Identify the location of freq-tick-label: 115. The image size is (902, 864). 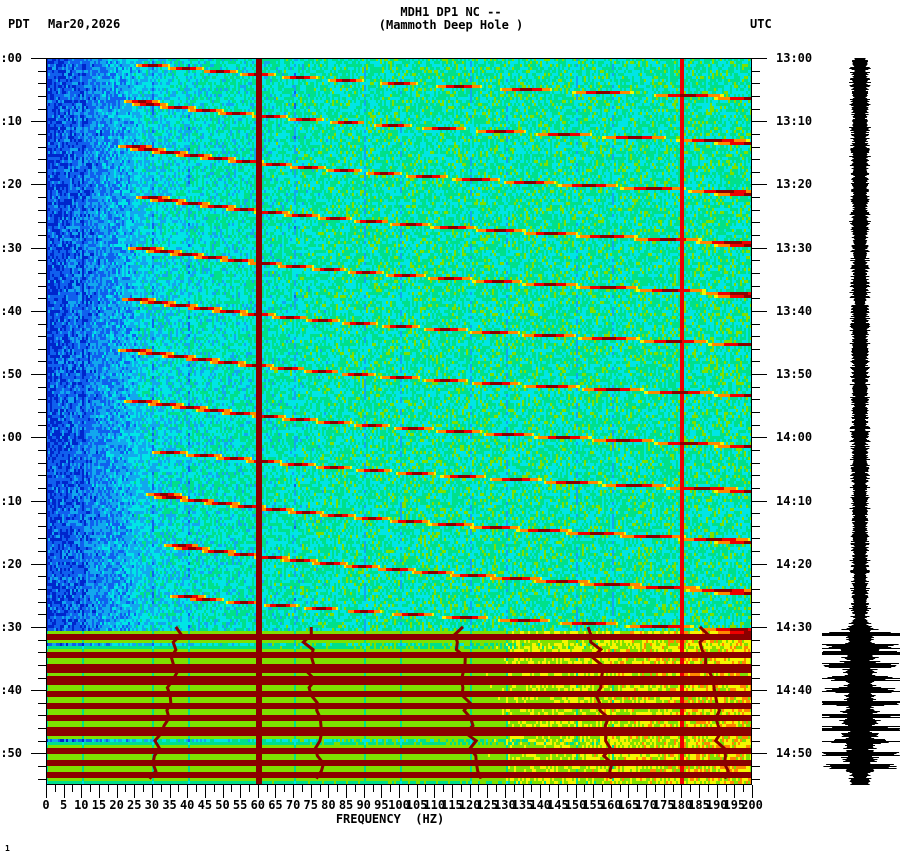
(452, 805).